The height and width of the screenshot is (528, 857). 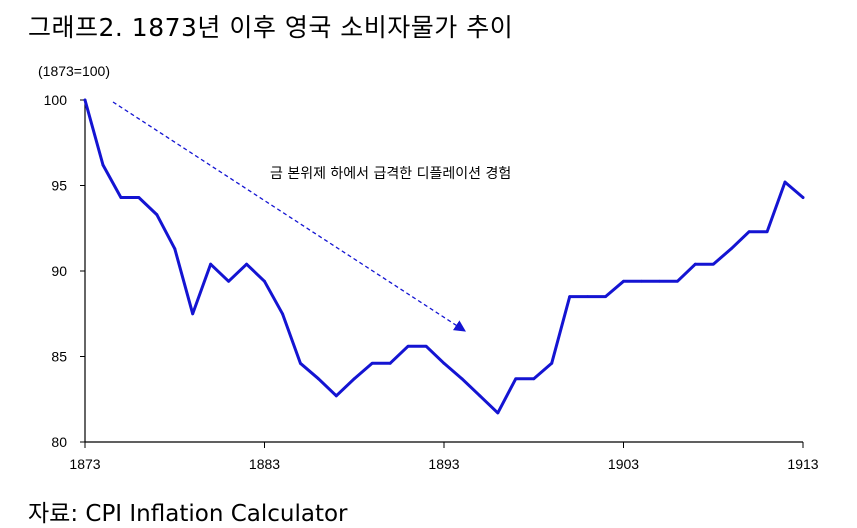 I want to click on y-tick-label: 95, so click(x=59, y=186).